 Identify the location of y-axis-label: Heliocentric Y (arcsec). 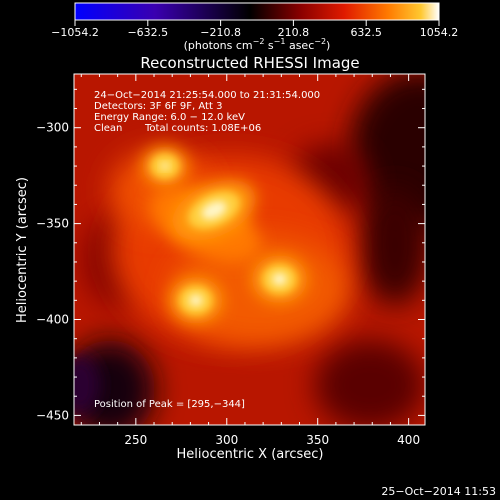
(22, 250).